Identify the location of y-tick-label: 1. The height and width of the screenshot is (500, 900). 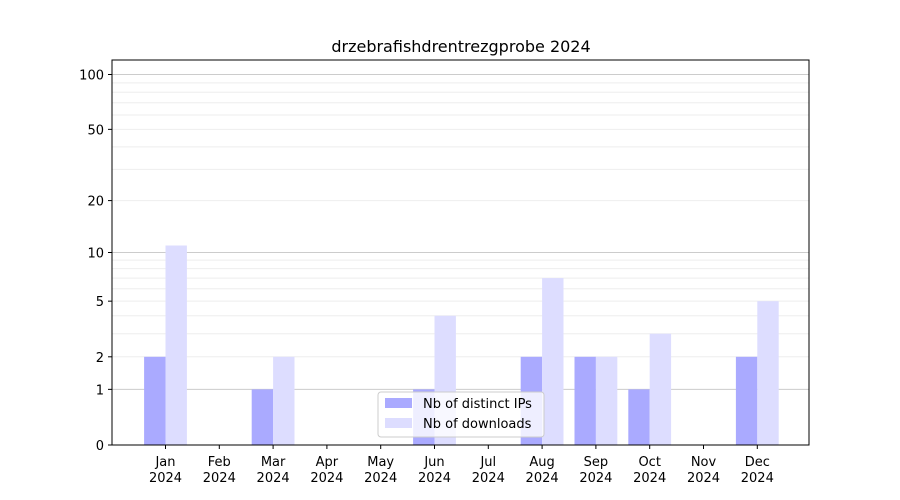
(100, 390).